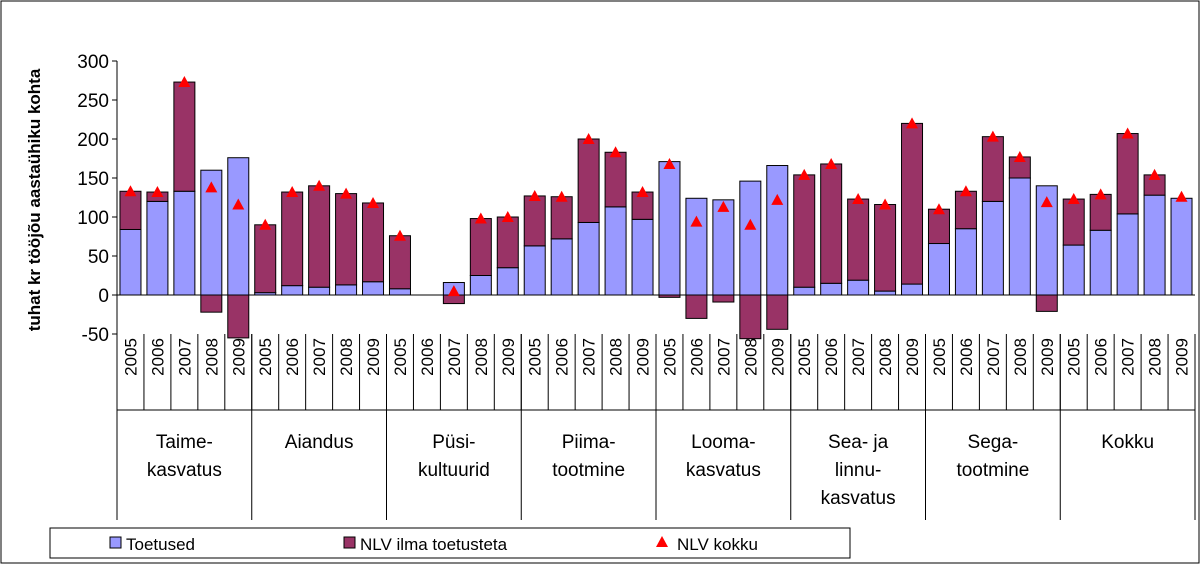  I want to click on y-tick-label: 0, so click(103, 296).